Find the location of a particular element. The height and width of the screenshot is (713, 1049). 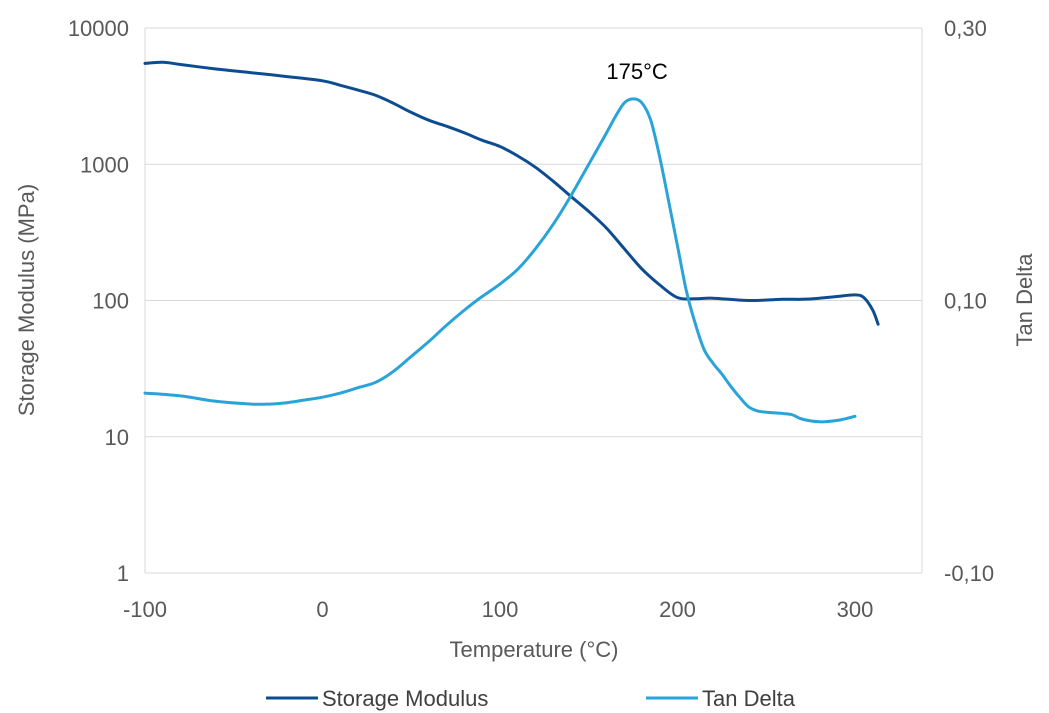

left-axis-ticks: 1 10 100 1000 10000 is located at coordinates (98, 301).